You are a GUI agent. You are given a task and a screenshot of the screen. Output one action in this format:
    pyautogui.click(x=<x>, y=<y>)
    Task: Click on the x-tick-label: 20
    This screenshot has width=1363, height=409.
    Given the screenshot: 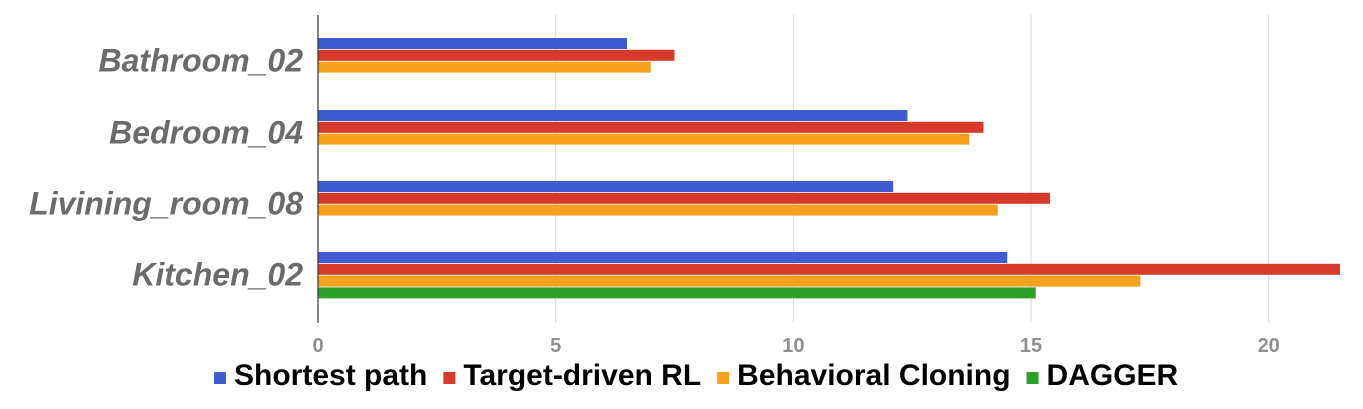 What is the action you would take?
    pyautogui.click(x=1269, y=346)
    